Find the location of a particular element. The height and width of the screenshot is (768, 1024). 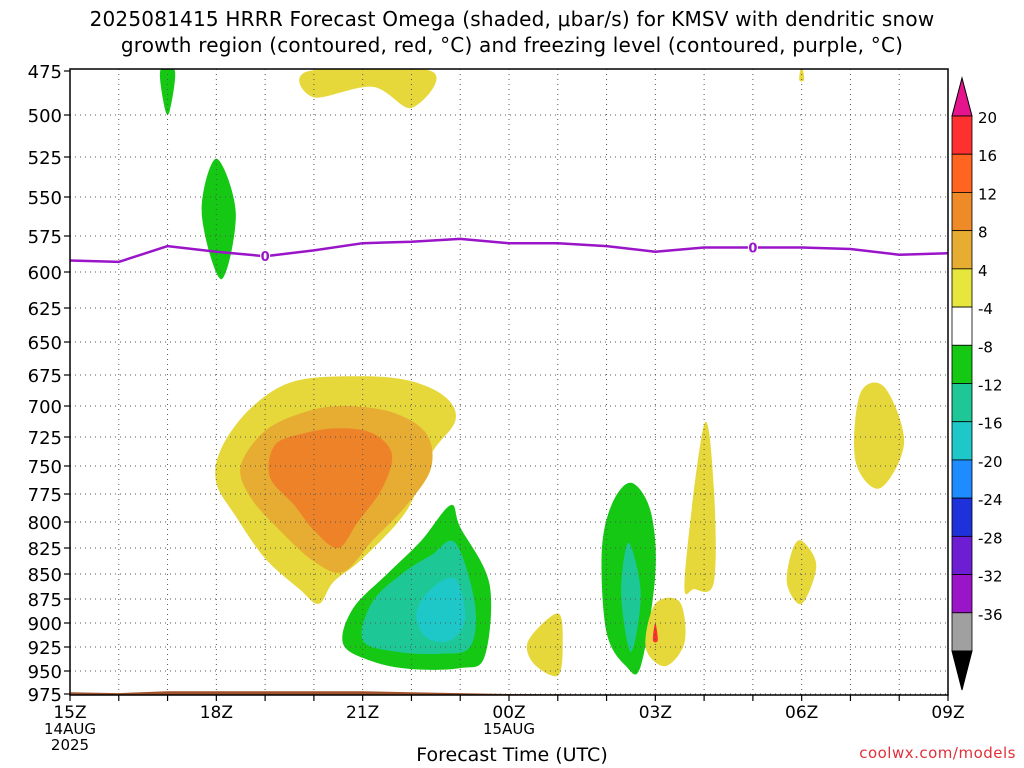

y-tick-label-600: 600 is located at coordinates (45, 273).